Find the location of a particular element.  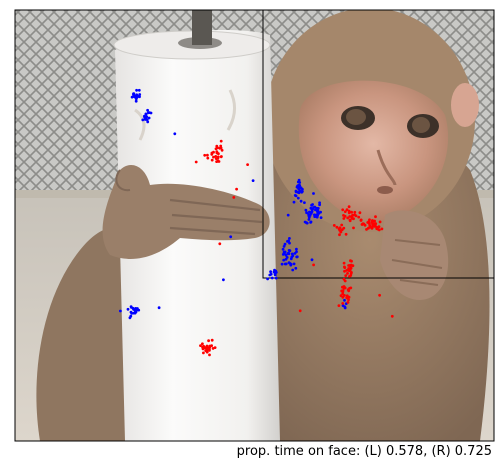

face-time-caption: prop. time on face: (L) 0.578, (R) 0.725 is located at coordinates (364, 451).